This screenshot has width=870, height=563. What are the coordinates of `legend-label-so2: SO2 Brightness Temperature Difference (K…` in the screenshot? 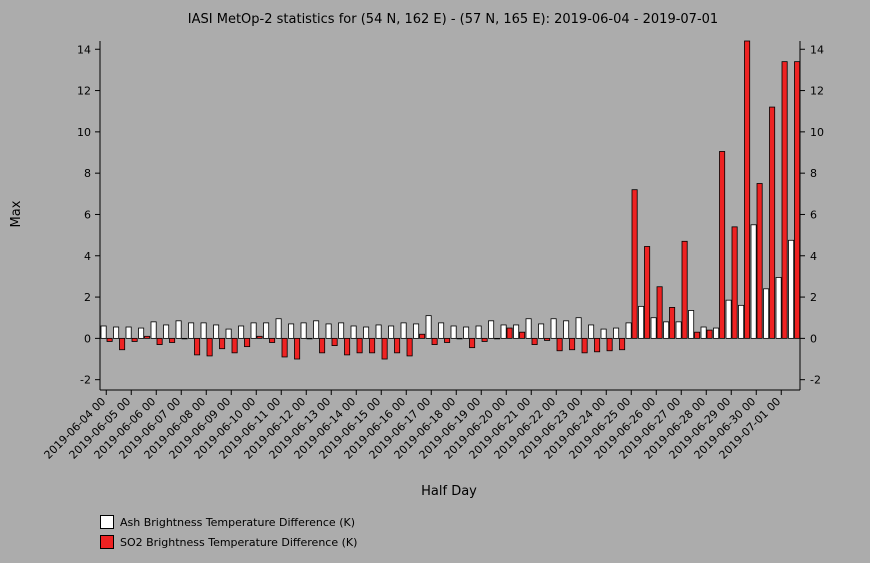 It's located at (239, 542).